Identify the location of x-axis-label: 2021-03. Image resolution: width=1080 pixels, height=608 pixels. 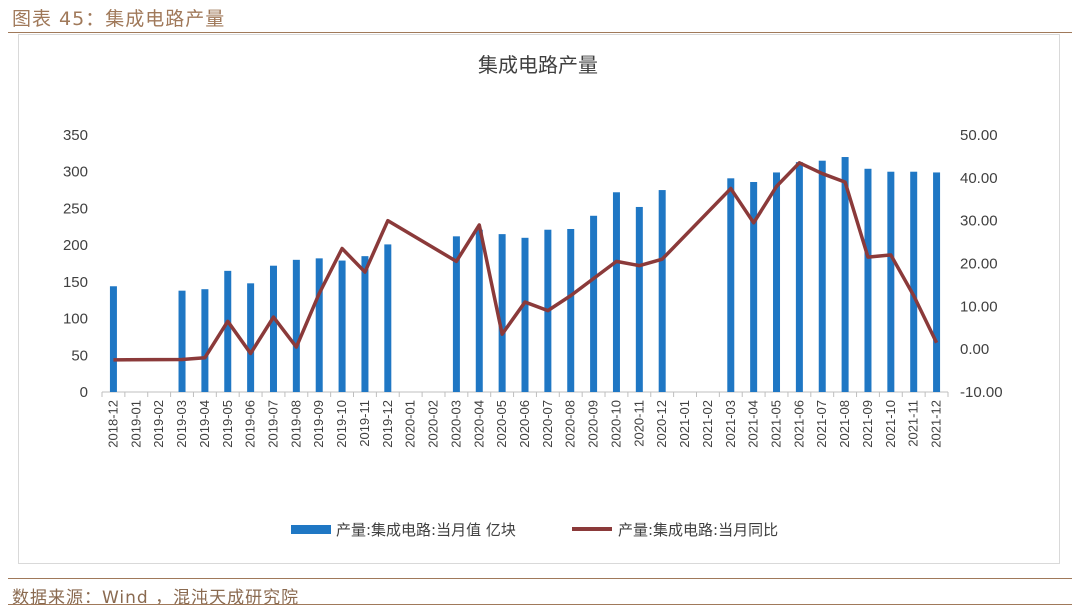
(730, 424).